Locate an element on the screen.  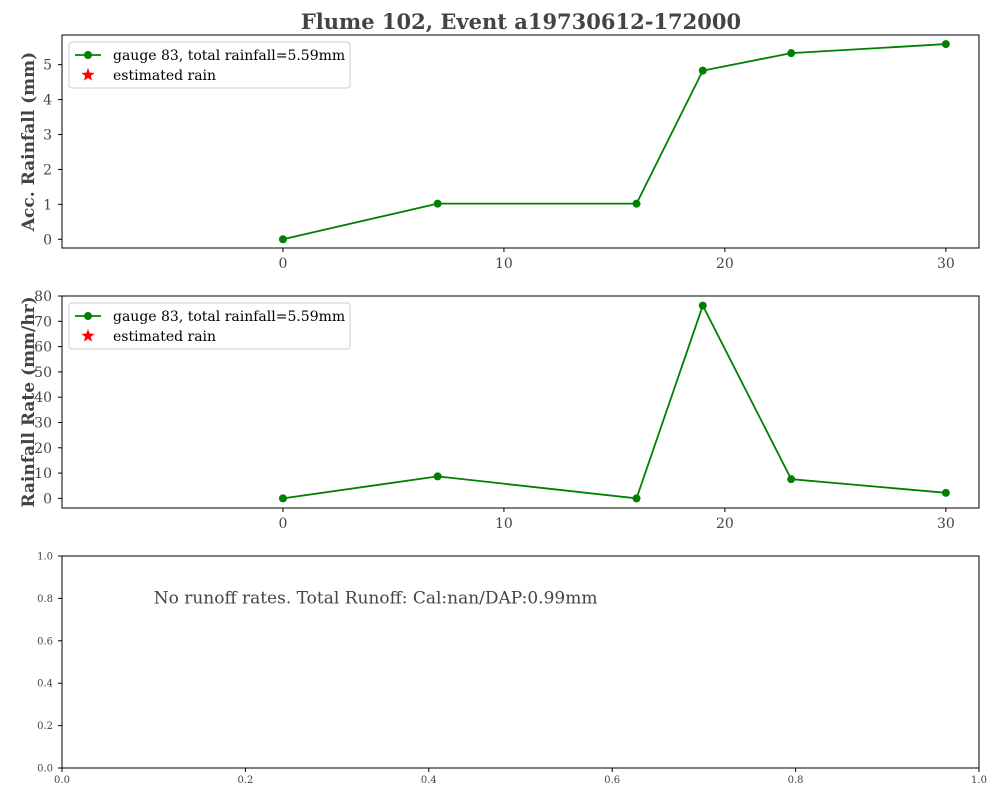
y-tick-label: 80 is located at coordinates (43, 297).